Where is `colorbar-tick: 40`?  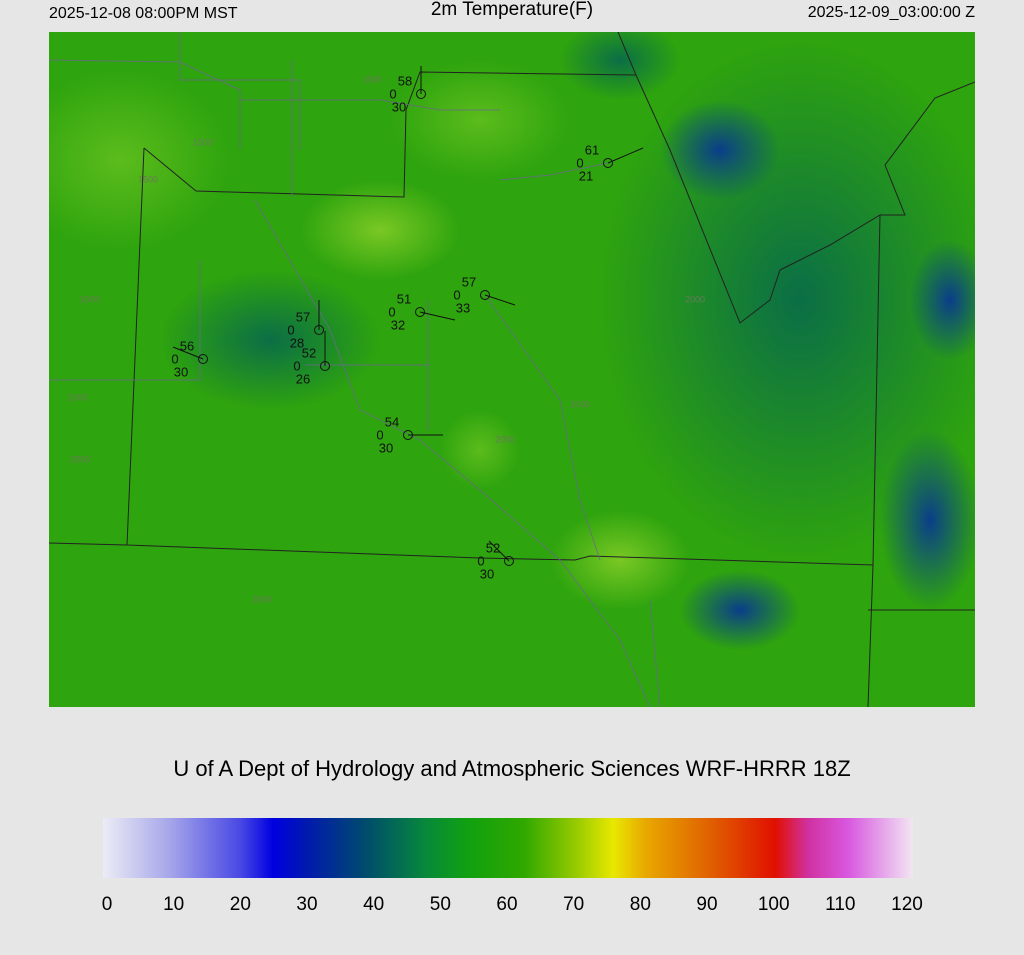
colorbar-tick: 40 is located at coordinates (373, 904).